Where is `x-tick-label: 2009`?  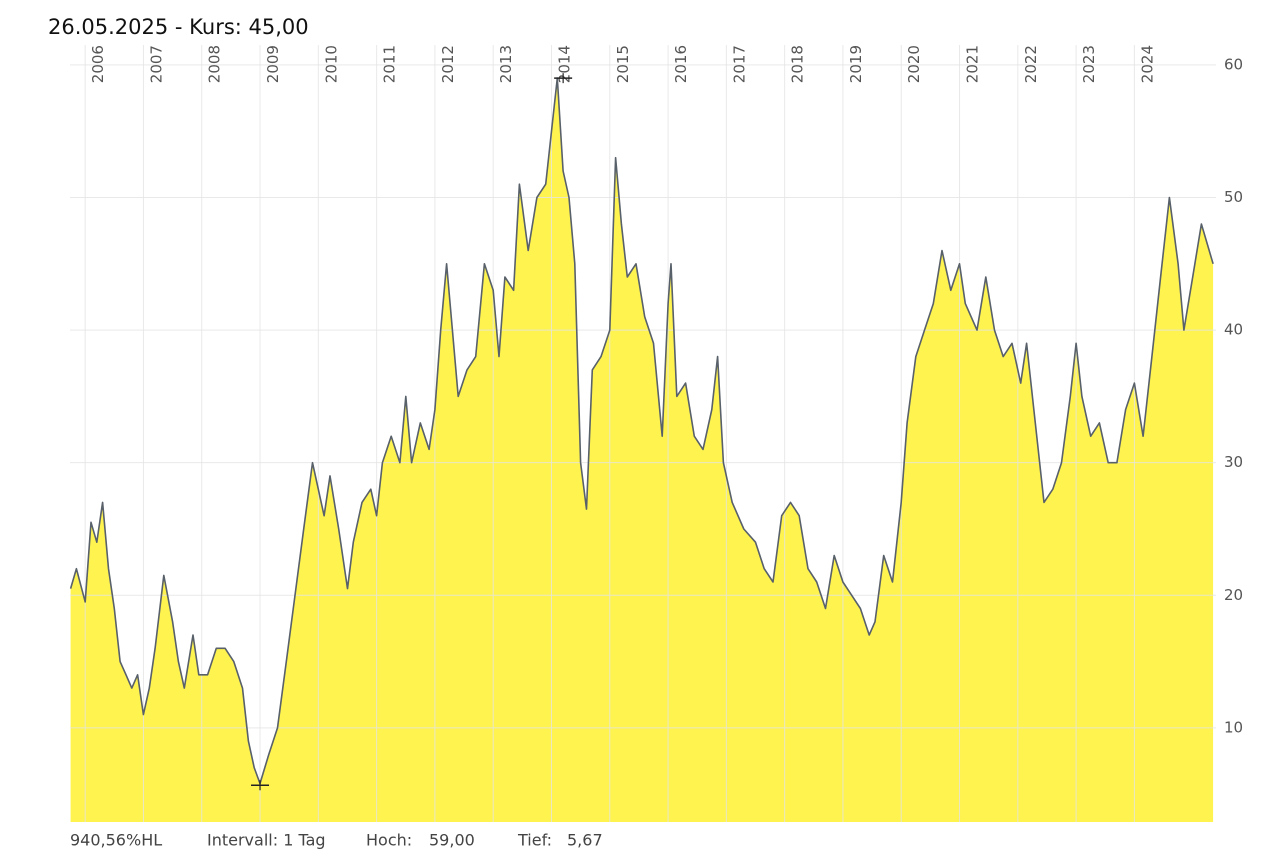
x-tick-label: 2009 is located at coordinates (273, 64).